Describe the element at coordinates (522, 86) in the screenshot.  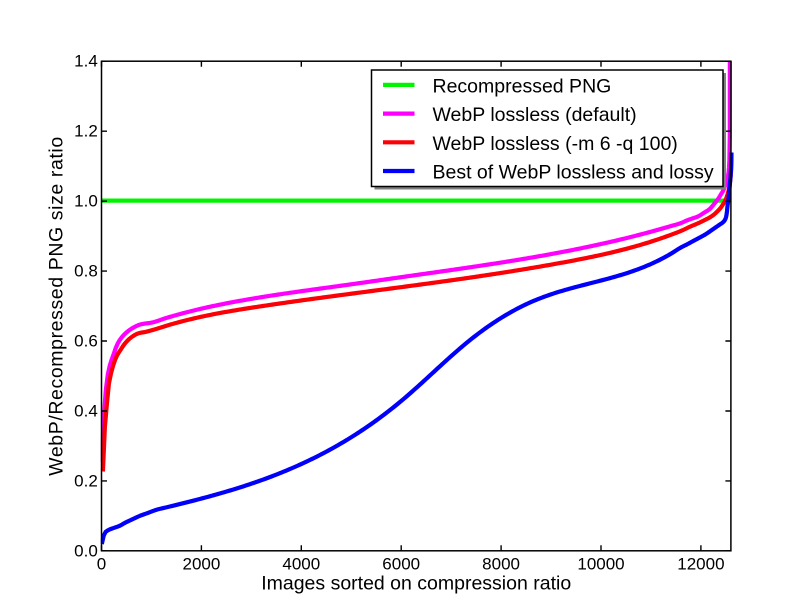
I see `svg-text: Recompressed PNG` at that location.